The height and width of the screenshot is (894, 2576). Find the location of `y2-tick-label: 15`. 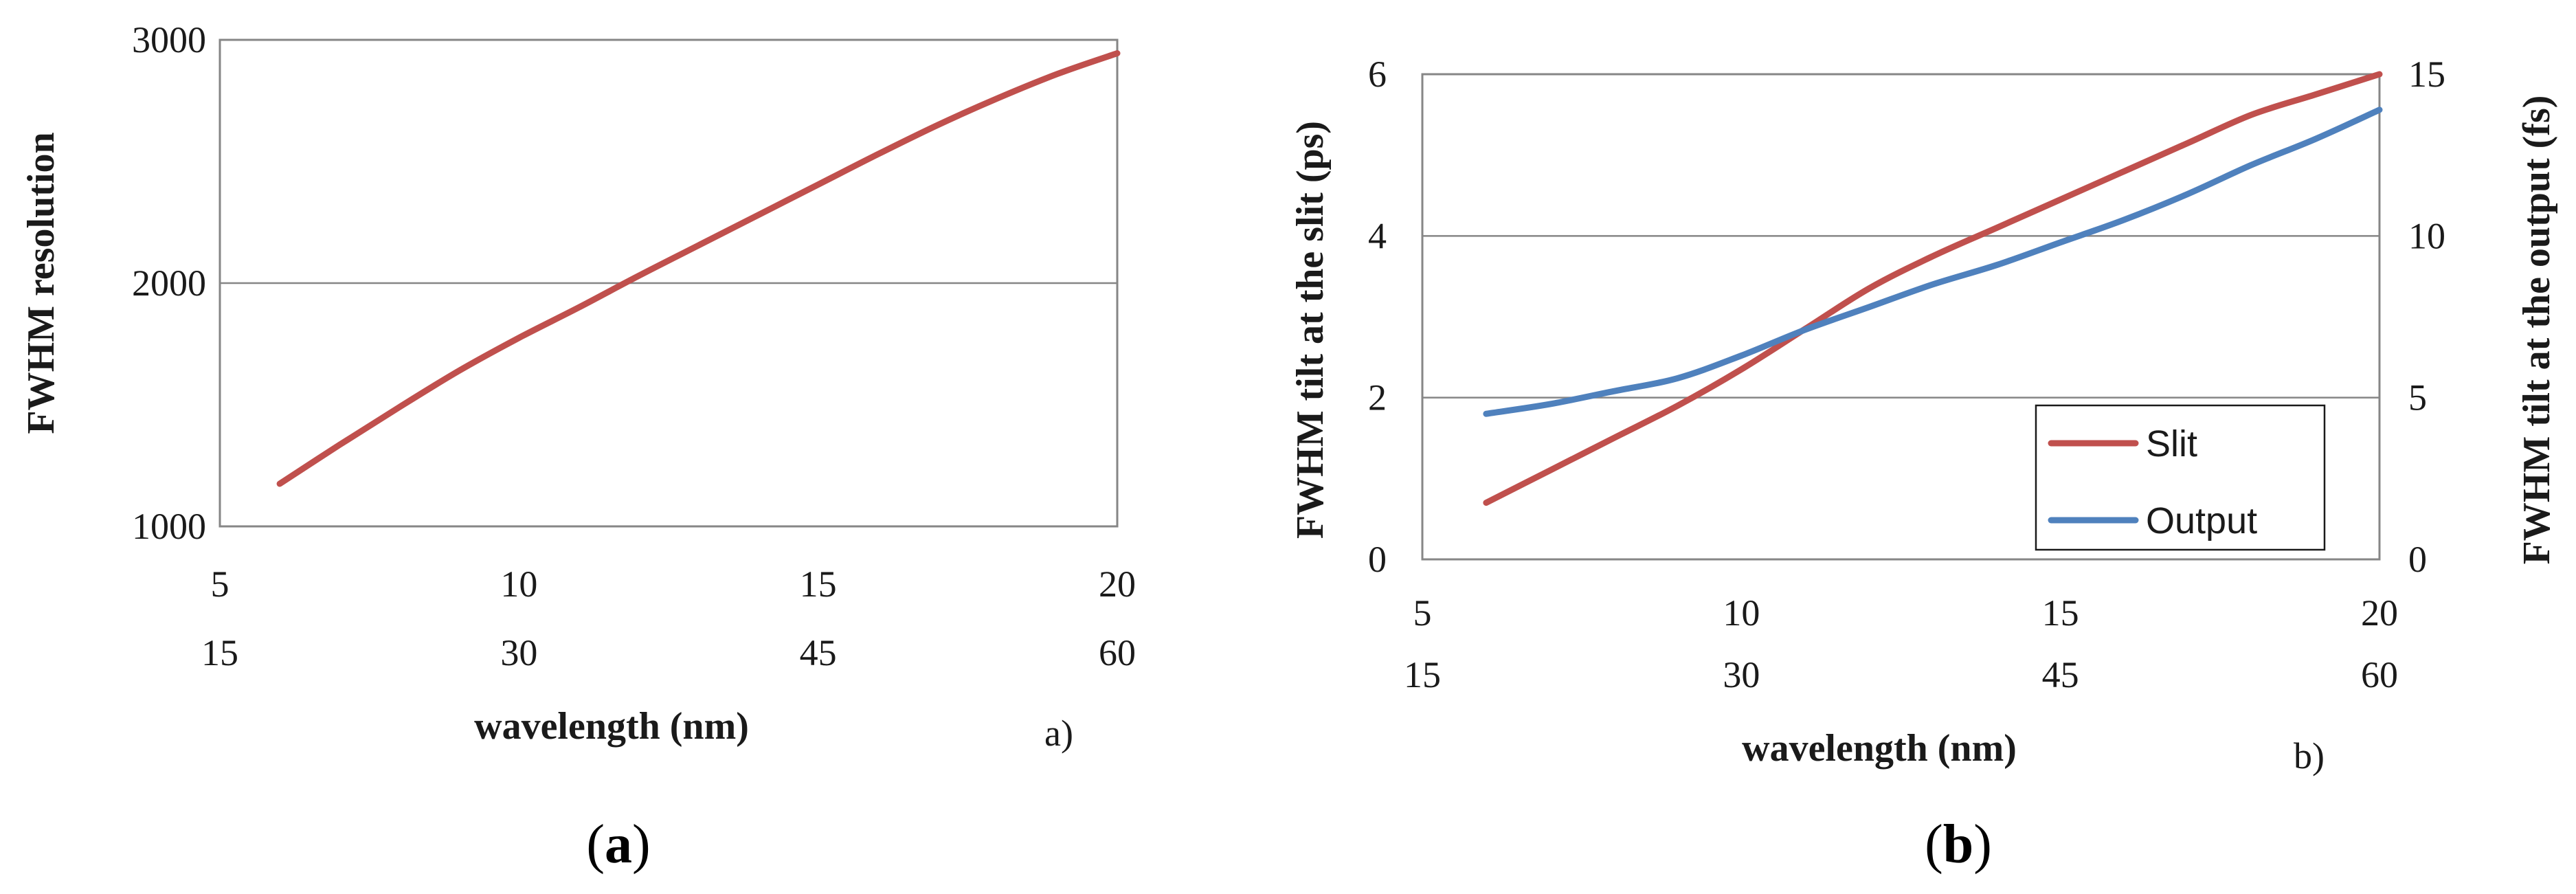

y2-tick-label: 15 is located at coordinates (2426, 75).